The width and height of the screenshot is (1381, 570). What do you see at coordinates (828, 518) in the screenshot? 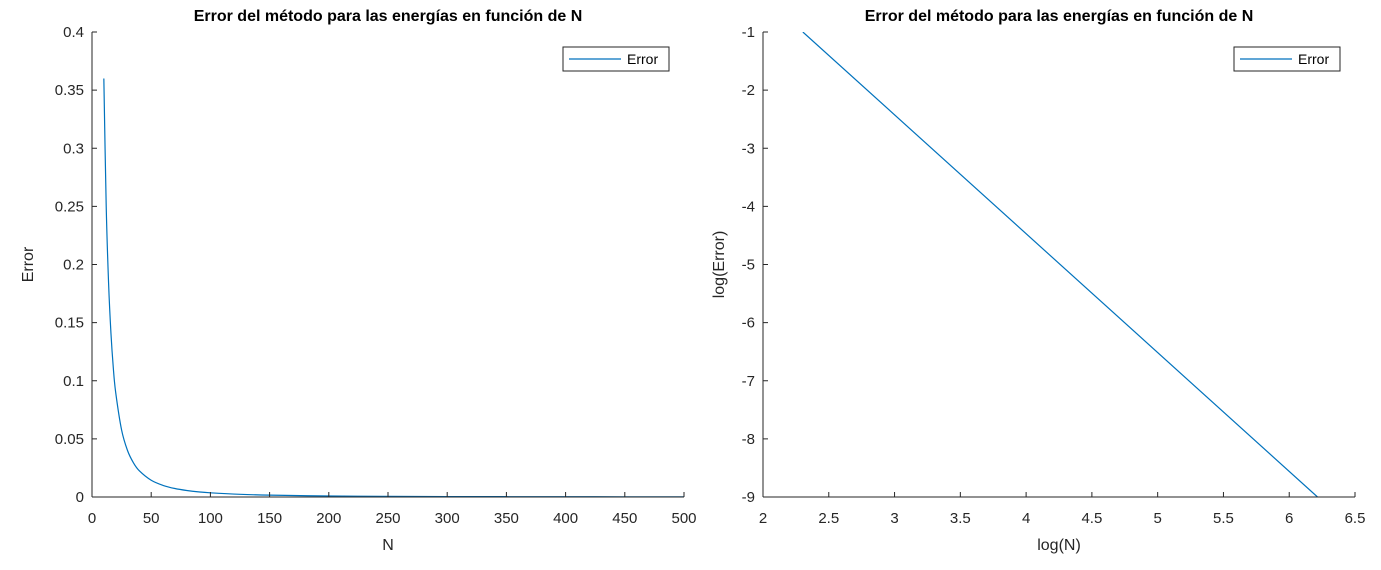
I see `x-tick-label: 2.5` at bounding box center [828, 518].